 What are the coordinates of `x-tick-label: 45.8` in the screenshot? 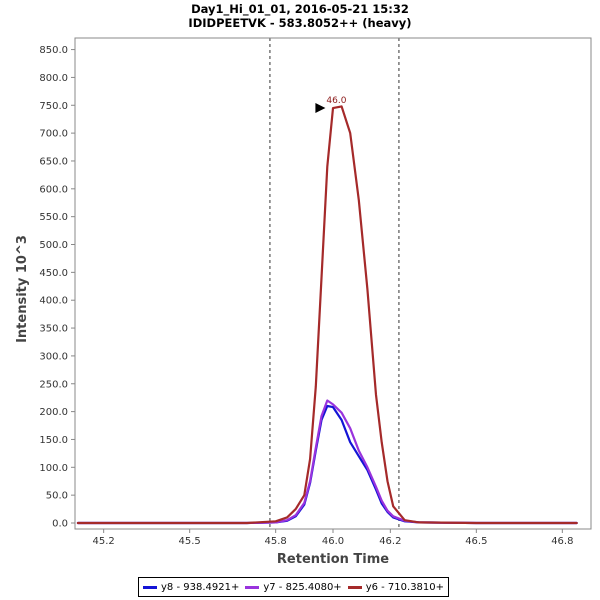 It's located at (276, 541).